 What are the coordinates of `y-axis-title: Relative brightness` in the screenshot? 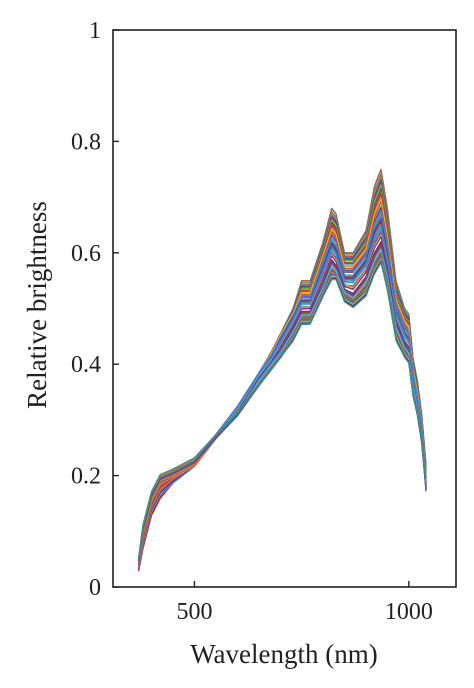 It's located at (37, 305).